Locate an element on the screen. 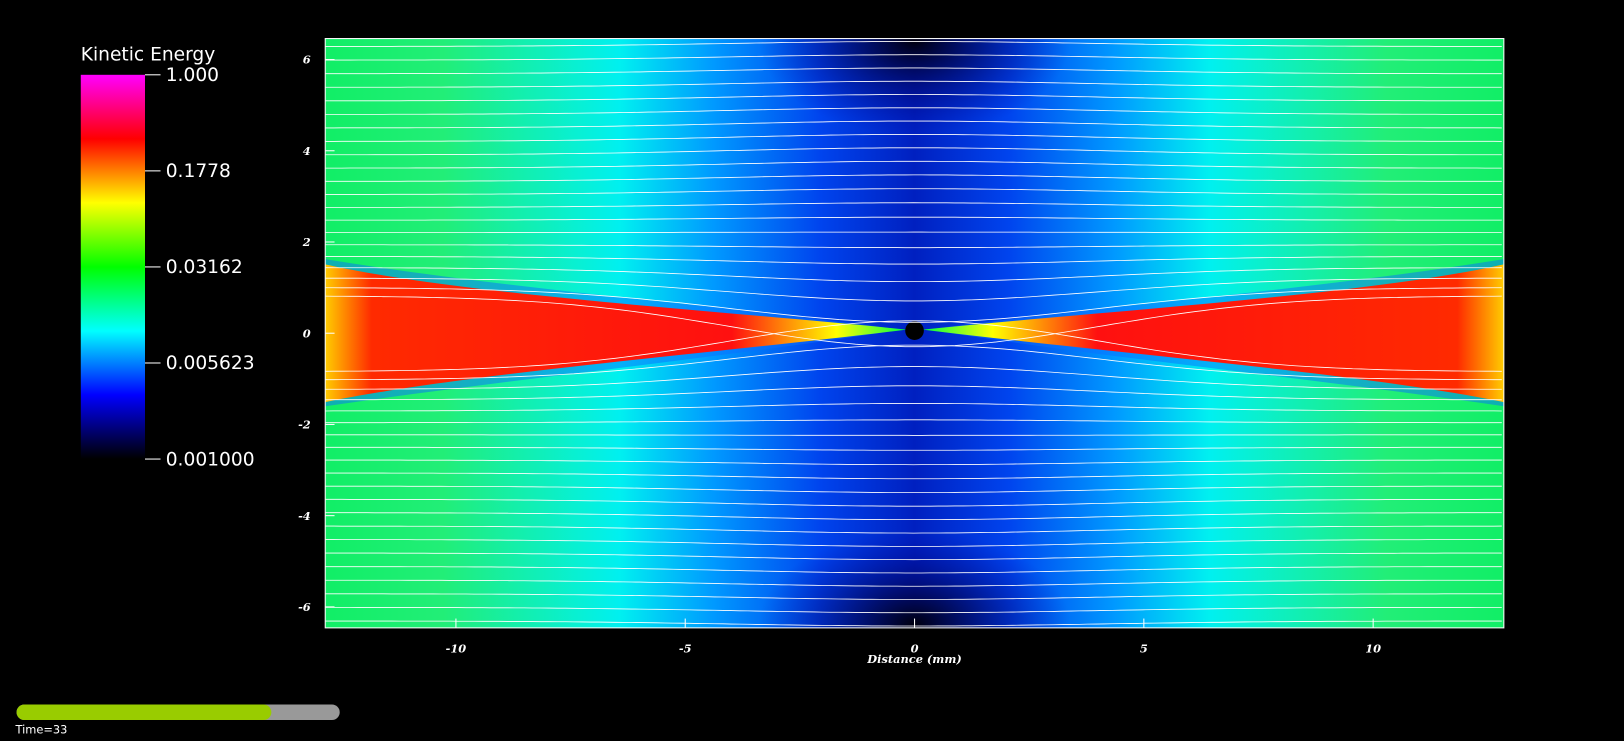 The width and height of the screenshot is (1624, 741). x-axis-label: Distance (mm) is located at coordinates (913, 659).